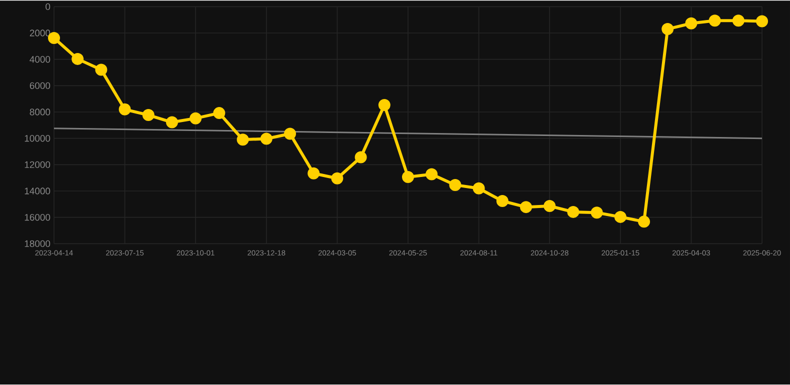 Image resolution: width=790 pixels, height=385 pixels. What do you see at coordinates (40, 86) in the screenshot?
I see `y-tick-label: 6000` at bounding box center [40, 86].